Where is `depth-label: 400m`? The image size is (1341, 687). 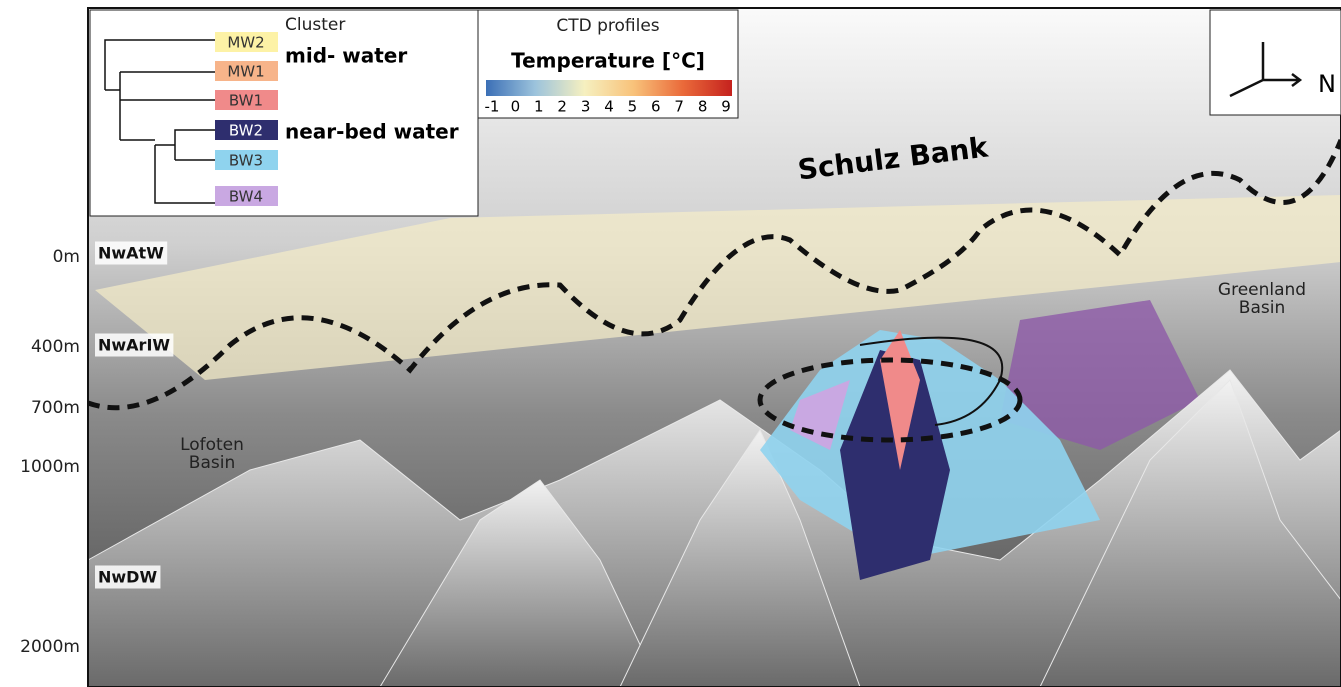 depth-label: 400m is located at coordinates (55, 347).